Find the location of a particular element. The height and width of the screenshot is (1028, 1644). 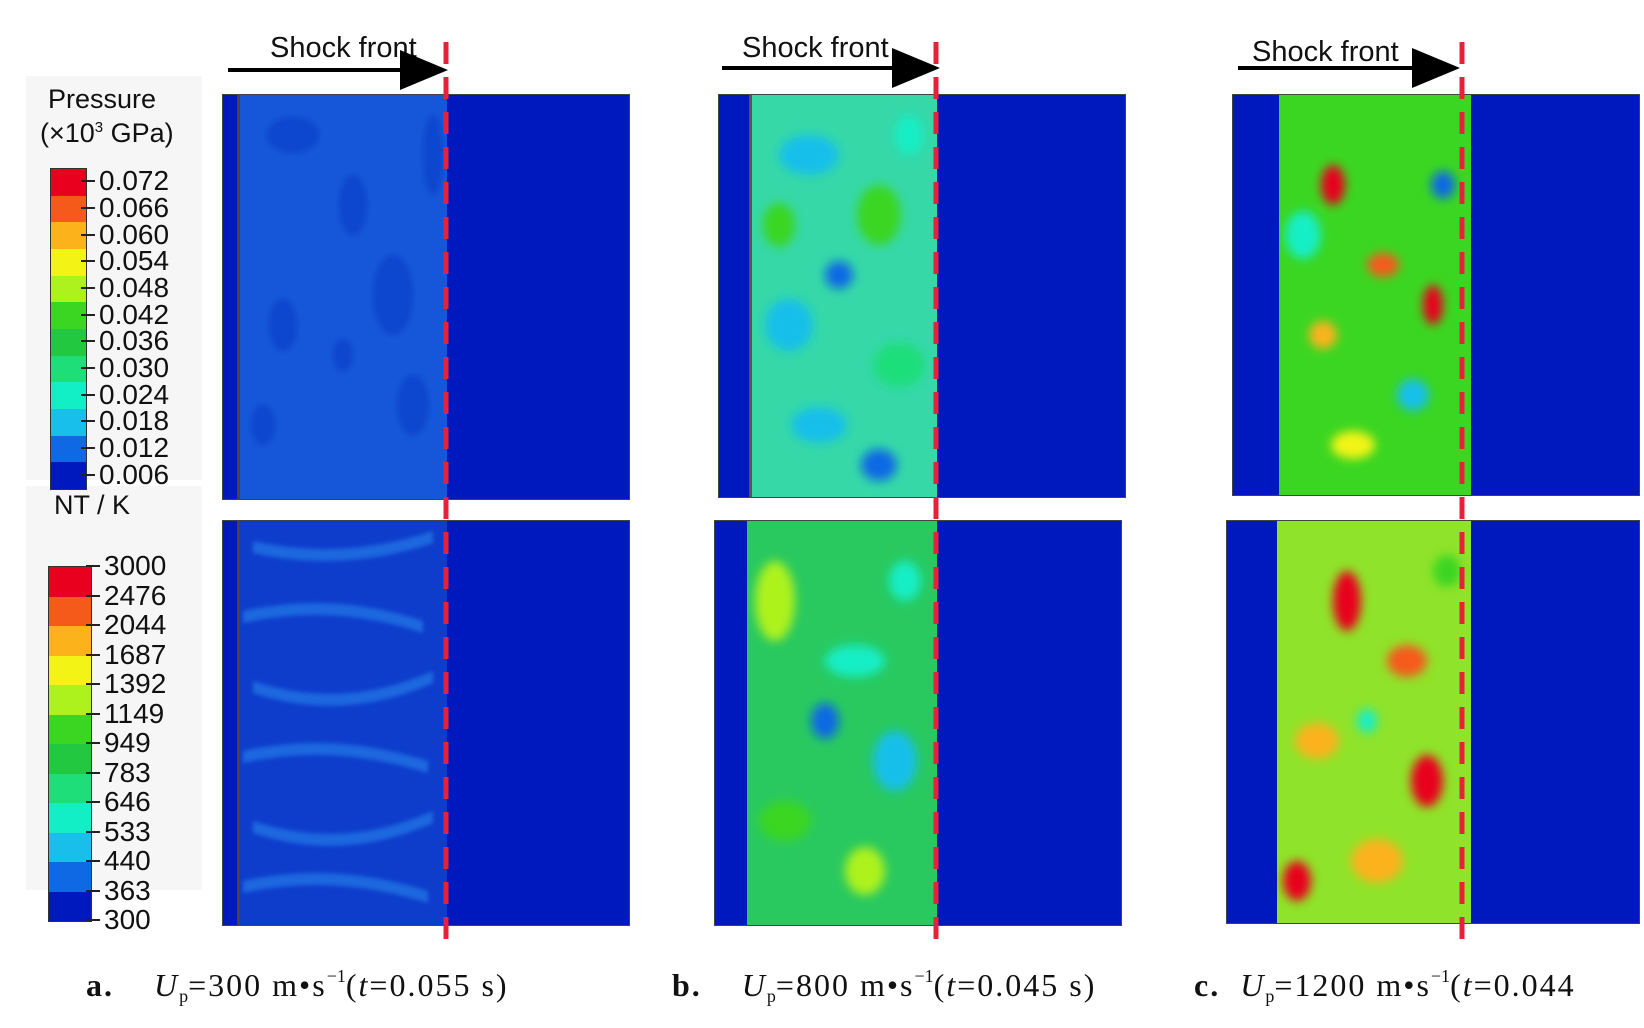

caption-a: a. Up=300 m•s−1(t=0.055 s) is located at coordinates (297, 986).